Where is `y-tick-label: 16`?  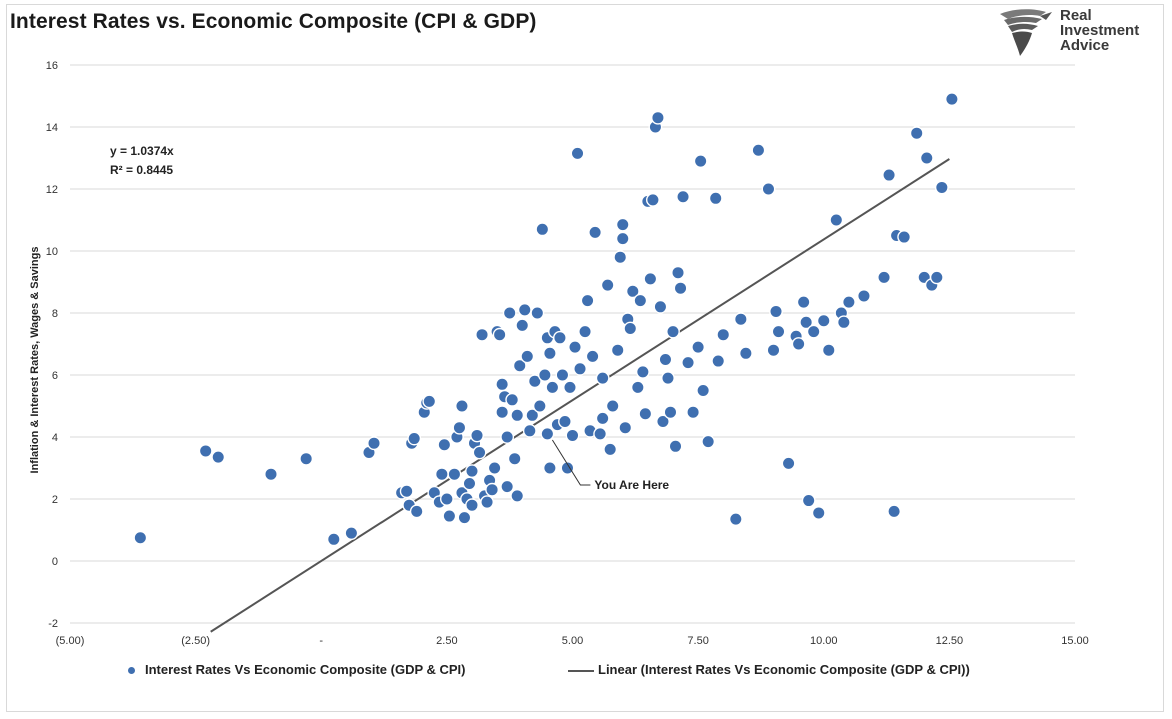 y-tick-label: 16 is located at coordinates (52, 66).